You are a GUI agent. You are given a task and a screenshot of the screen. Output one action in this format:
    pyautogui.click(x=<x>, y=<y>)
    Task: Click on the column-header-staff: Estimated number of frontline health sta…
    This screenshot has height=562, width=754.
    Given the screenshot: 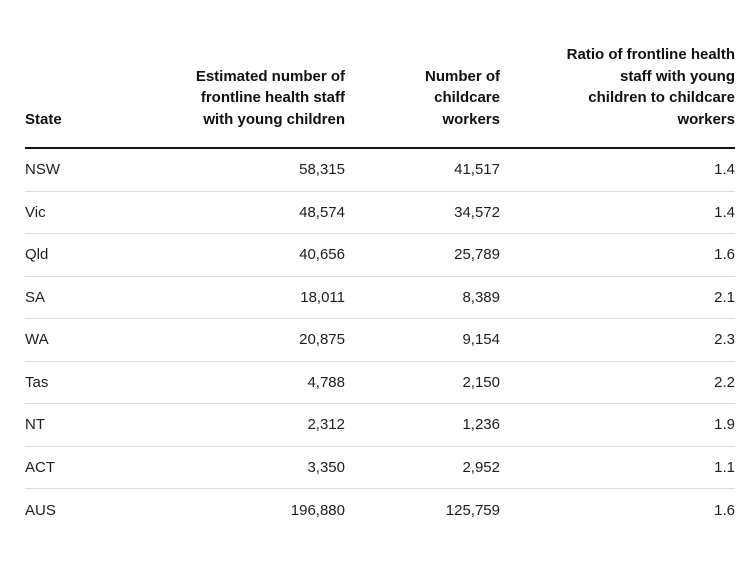 What is the action you would take?
    pyautogui.click(x=270, y=97)
    